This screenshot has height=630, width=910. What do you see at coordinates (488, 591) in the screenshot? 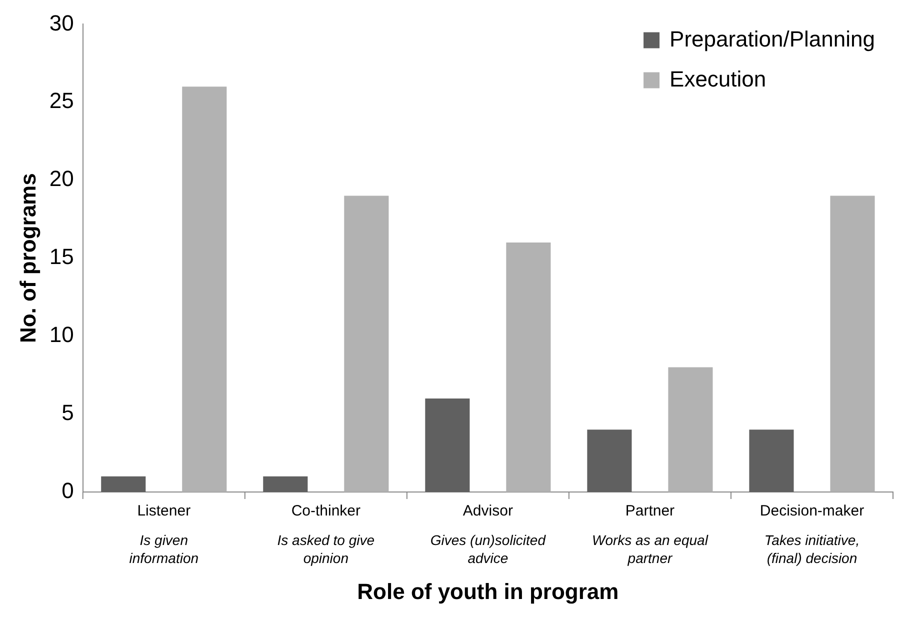
I see `x-axis-title: Role of youth in program` at bounding box center [488, 591].